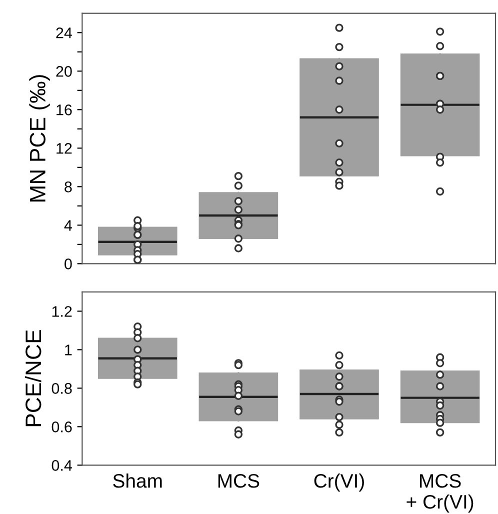  What do you see at coordinates (137, 481) in the screenshot?
I see `x-tick-label: Sham` at bounding box center [137, 481].